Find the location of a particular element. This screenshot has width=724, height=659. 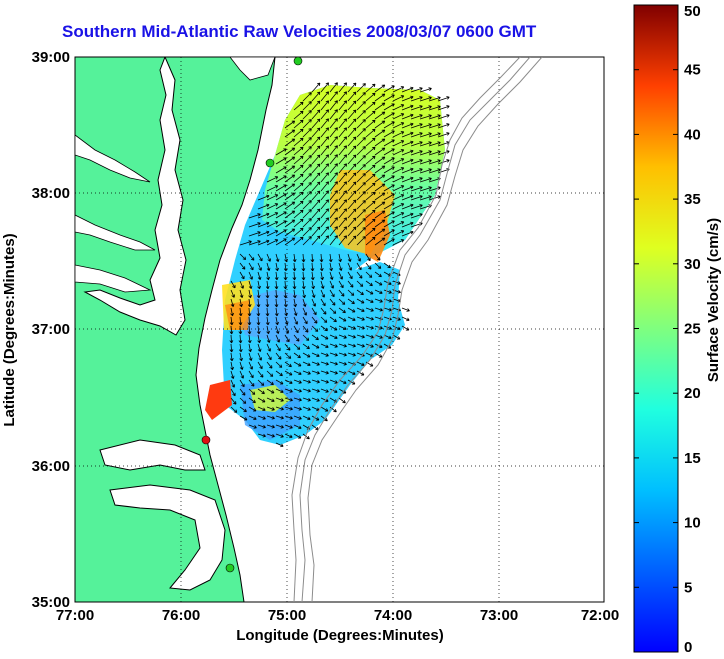

y-axis-label: Latitude (Degrees:Minutes) is located at coordinates (9, 329).